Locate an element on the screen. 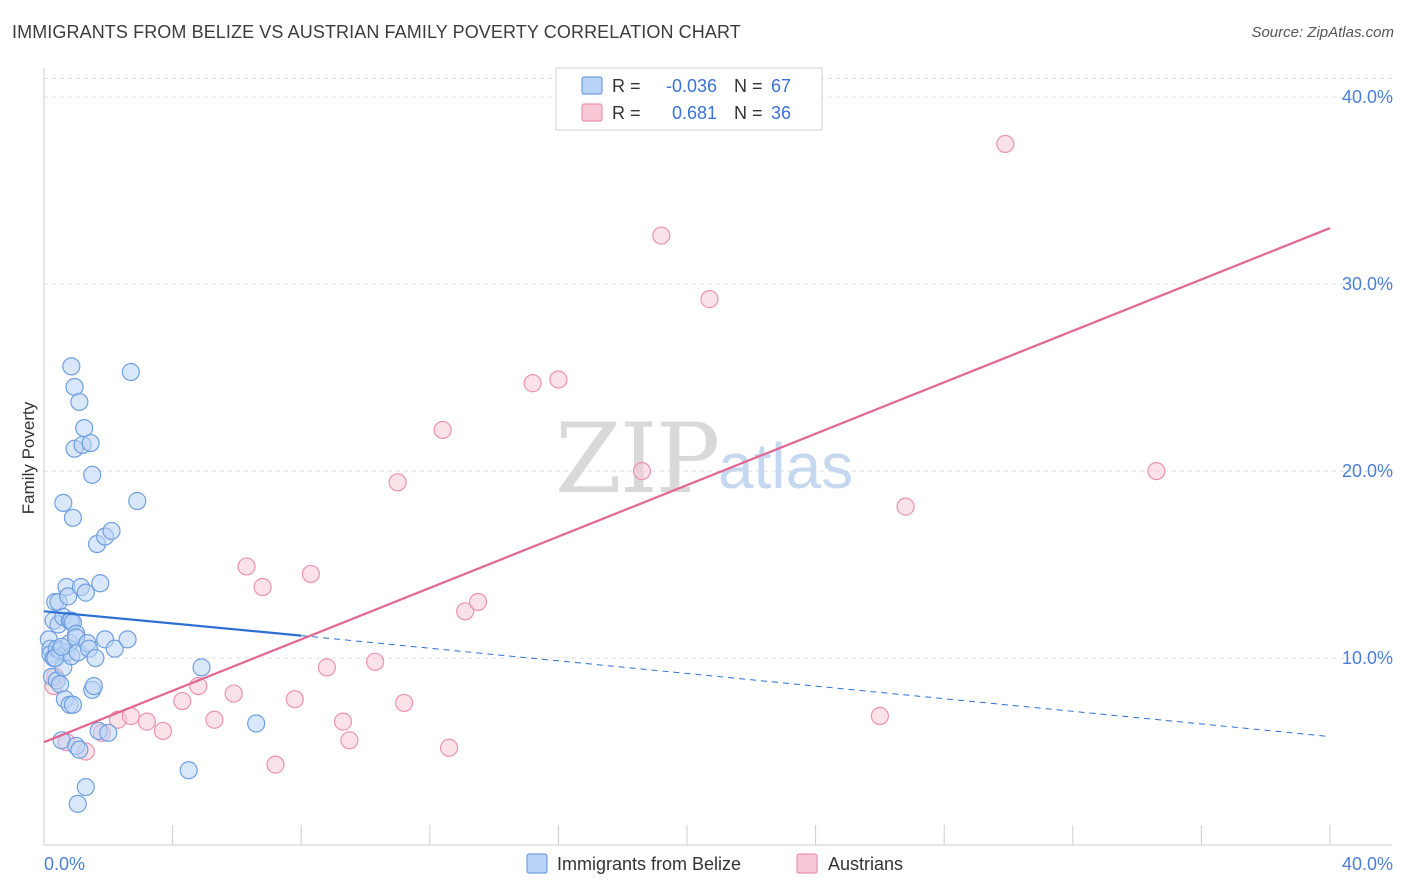 Image resolution: width=1406 pixels, height=892 pixels. x-ticks is located at coordinates (687, 835).